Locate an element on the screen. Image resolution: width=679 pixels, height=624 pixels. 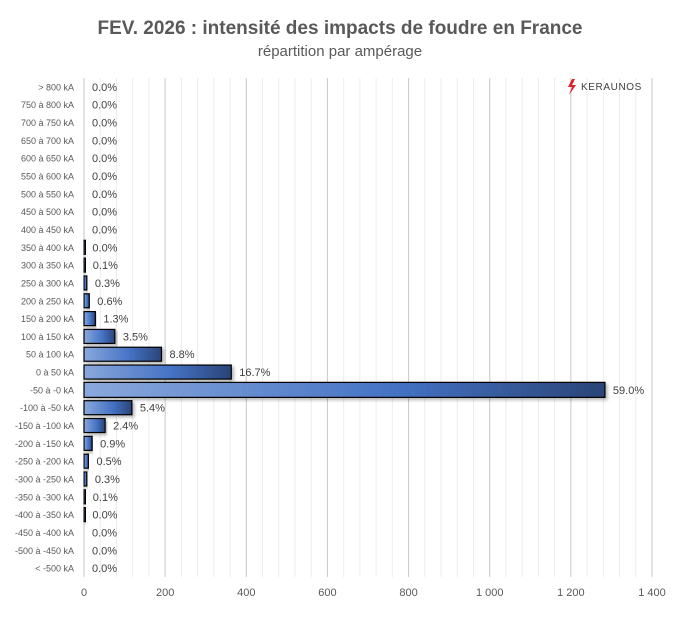
category-label: -350 à -300 kA is located at coordinates (44, 497).